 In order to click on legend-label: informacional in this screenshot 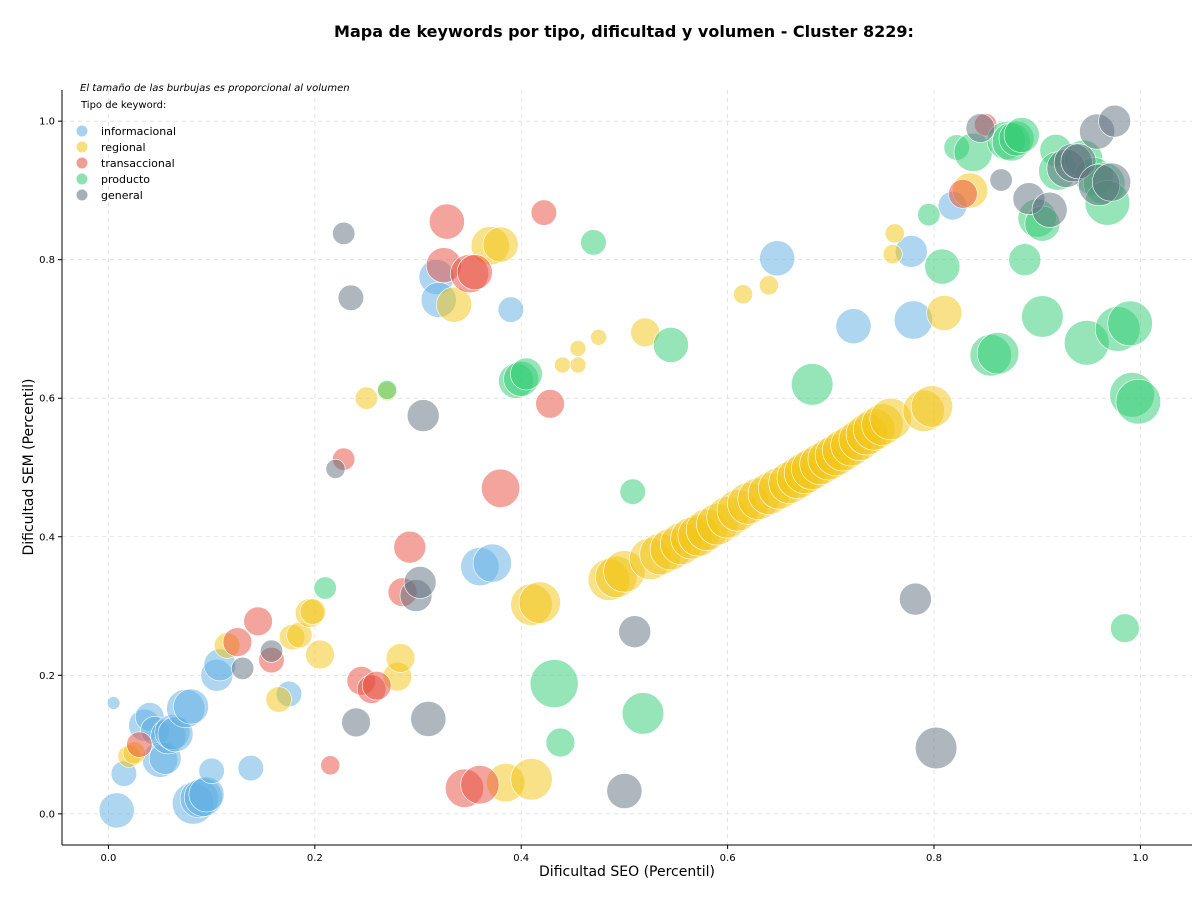, I will do `click(138, 131)`.